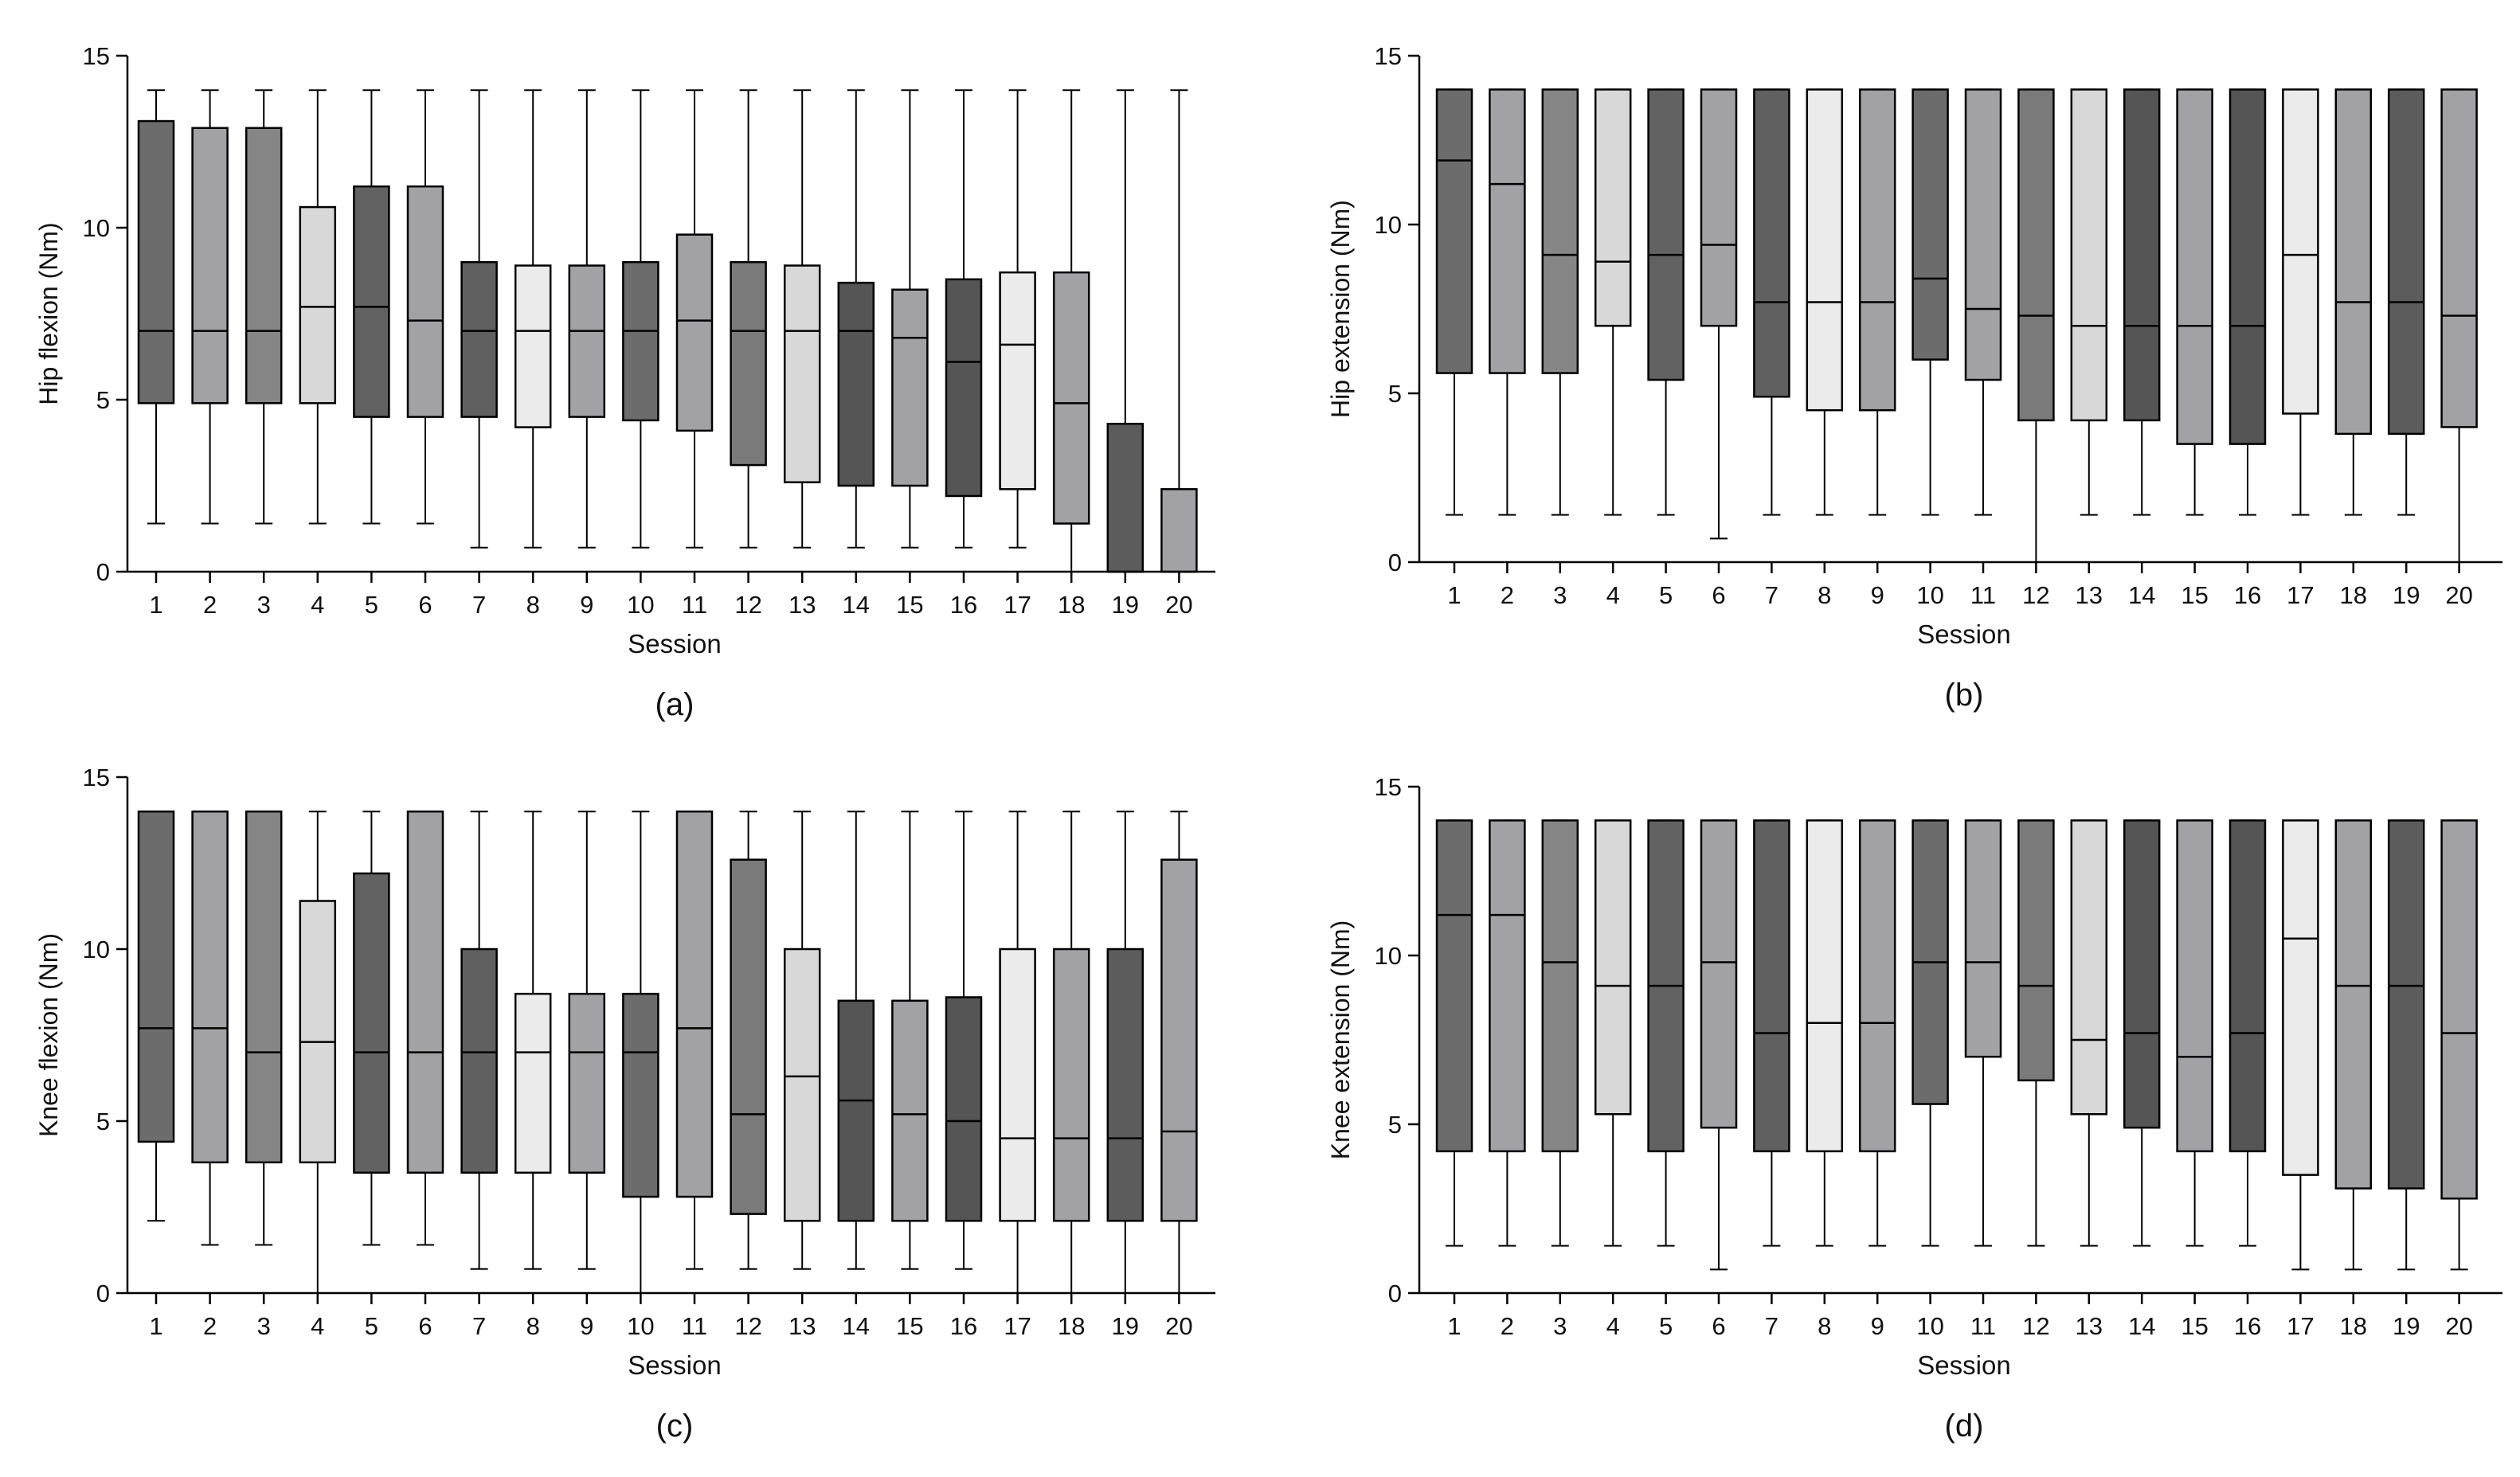 The height and width of the screenshot is (1477, 2520). I want to click on x-tick-label: 19, so click(1125, 1326).